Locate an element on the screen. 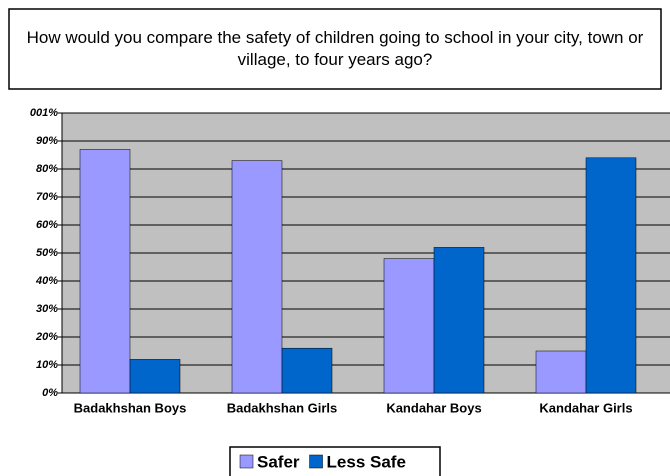 The width and height of the screenshot is (670, 476). x-tick-label: Badakhshan Boys is located at coordinates (130, 407).